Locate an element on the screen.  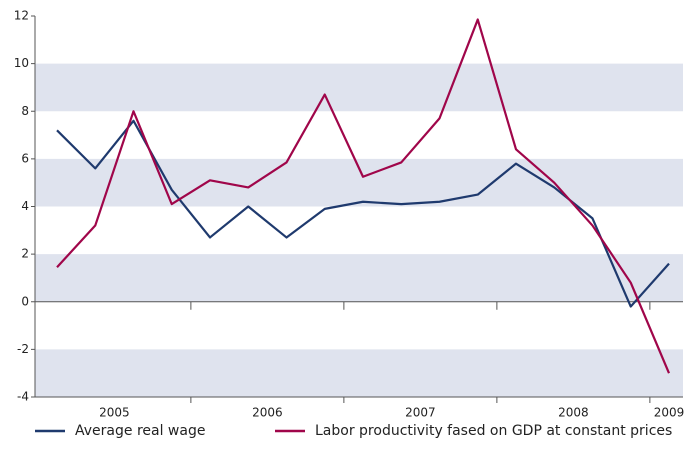
y-tick-label: 10 is located at coordinates (21, 63).